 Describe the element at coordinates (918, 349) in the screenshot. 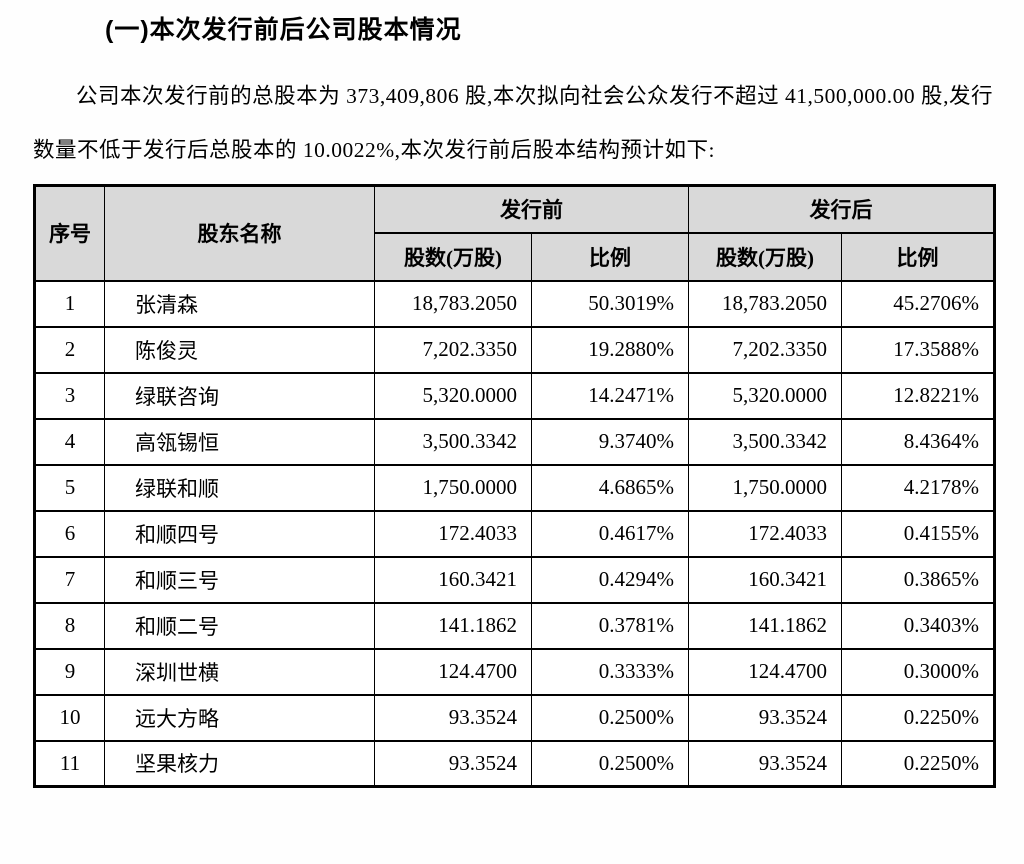

I see `cell-ratio-after: 17.3588%` at that location.